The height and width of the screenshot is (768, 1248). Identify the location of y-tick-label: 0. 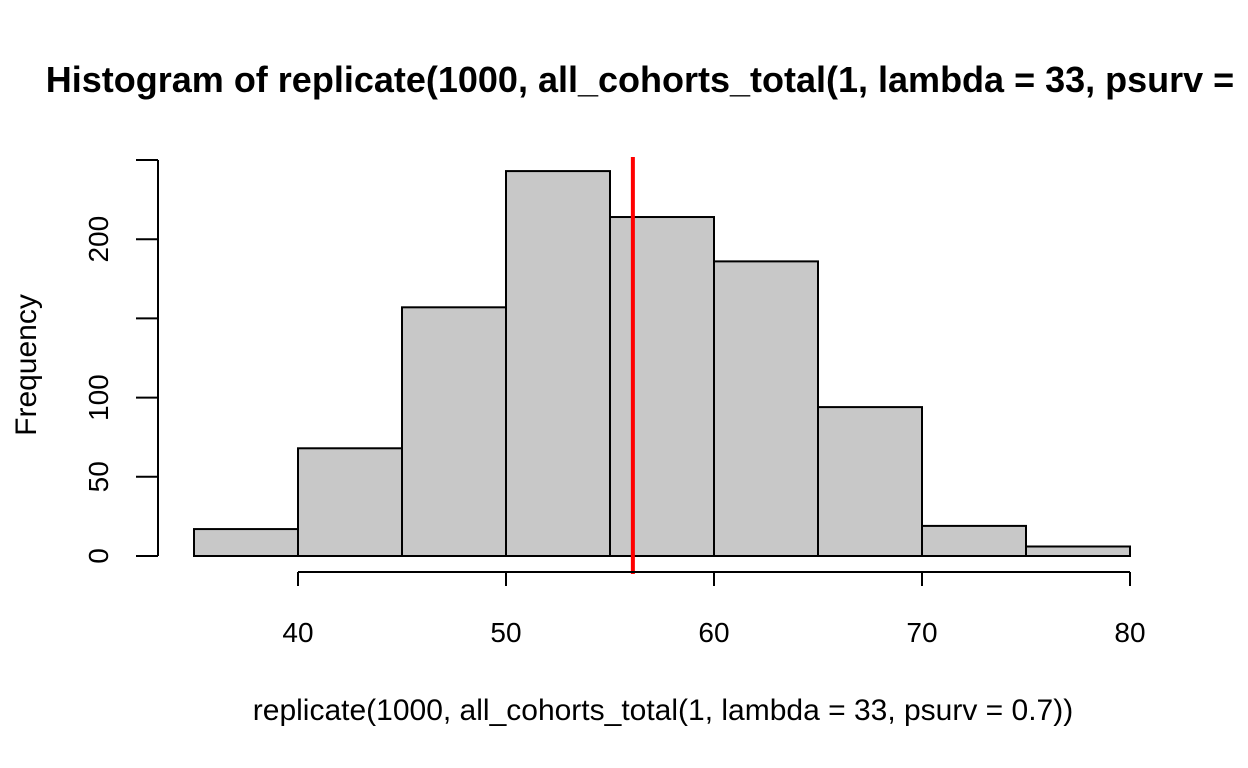
(98, 556).